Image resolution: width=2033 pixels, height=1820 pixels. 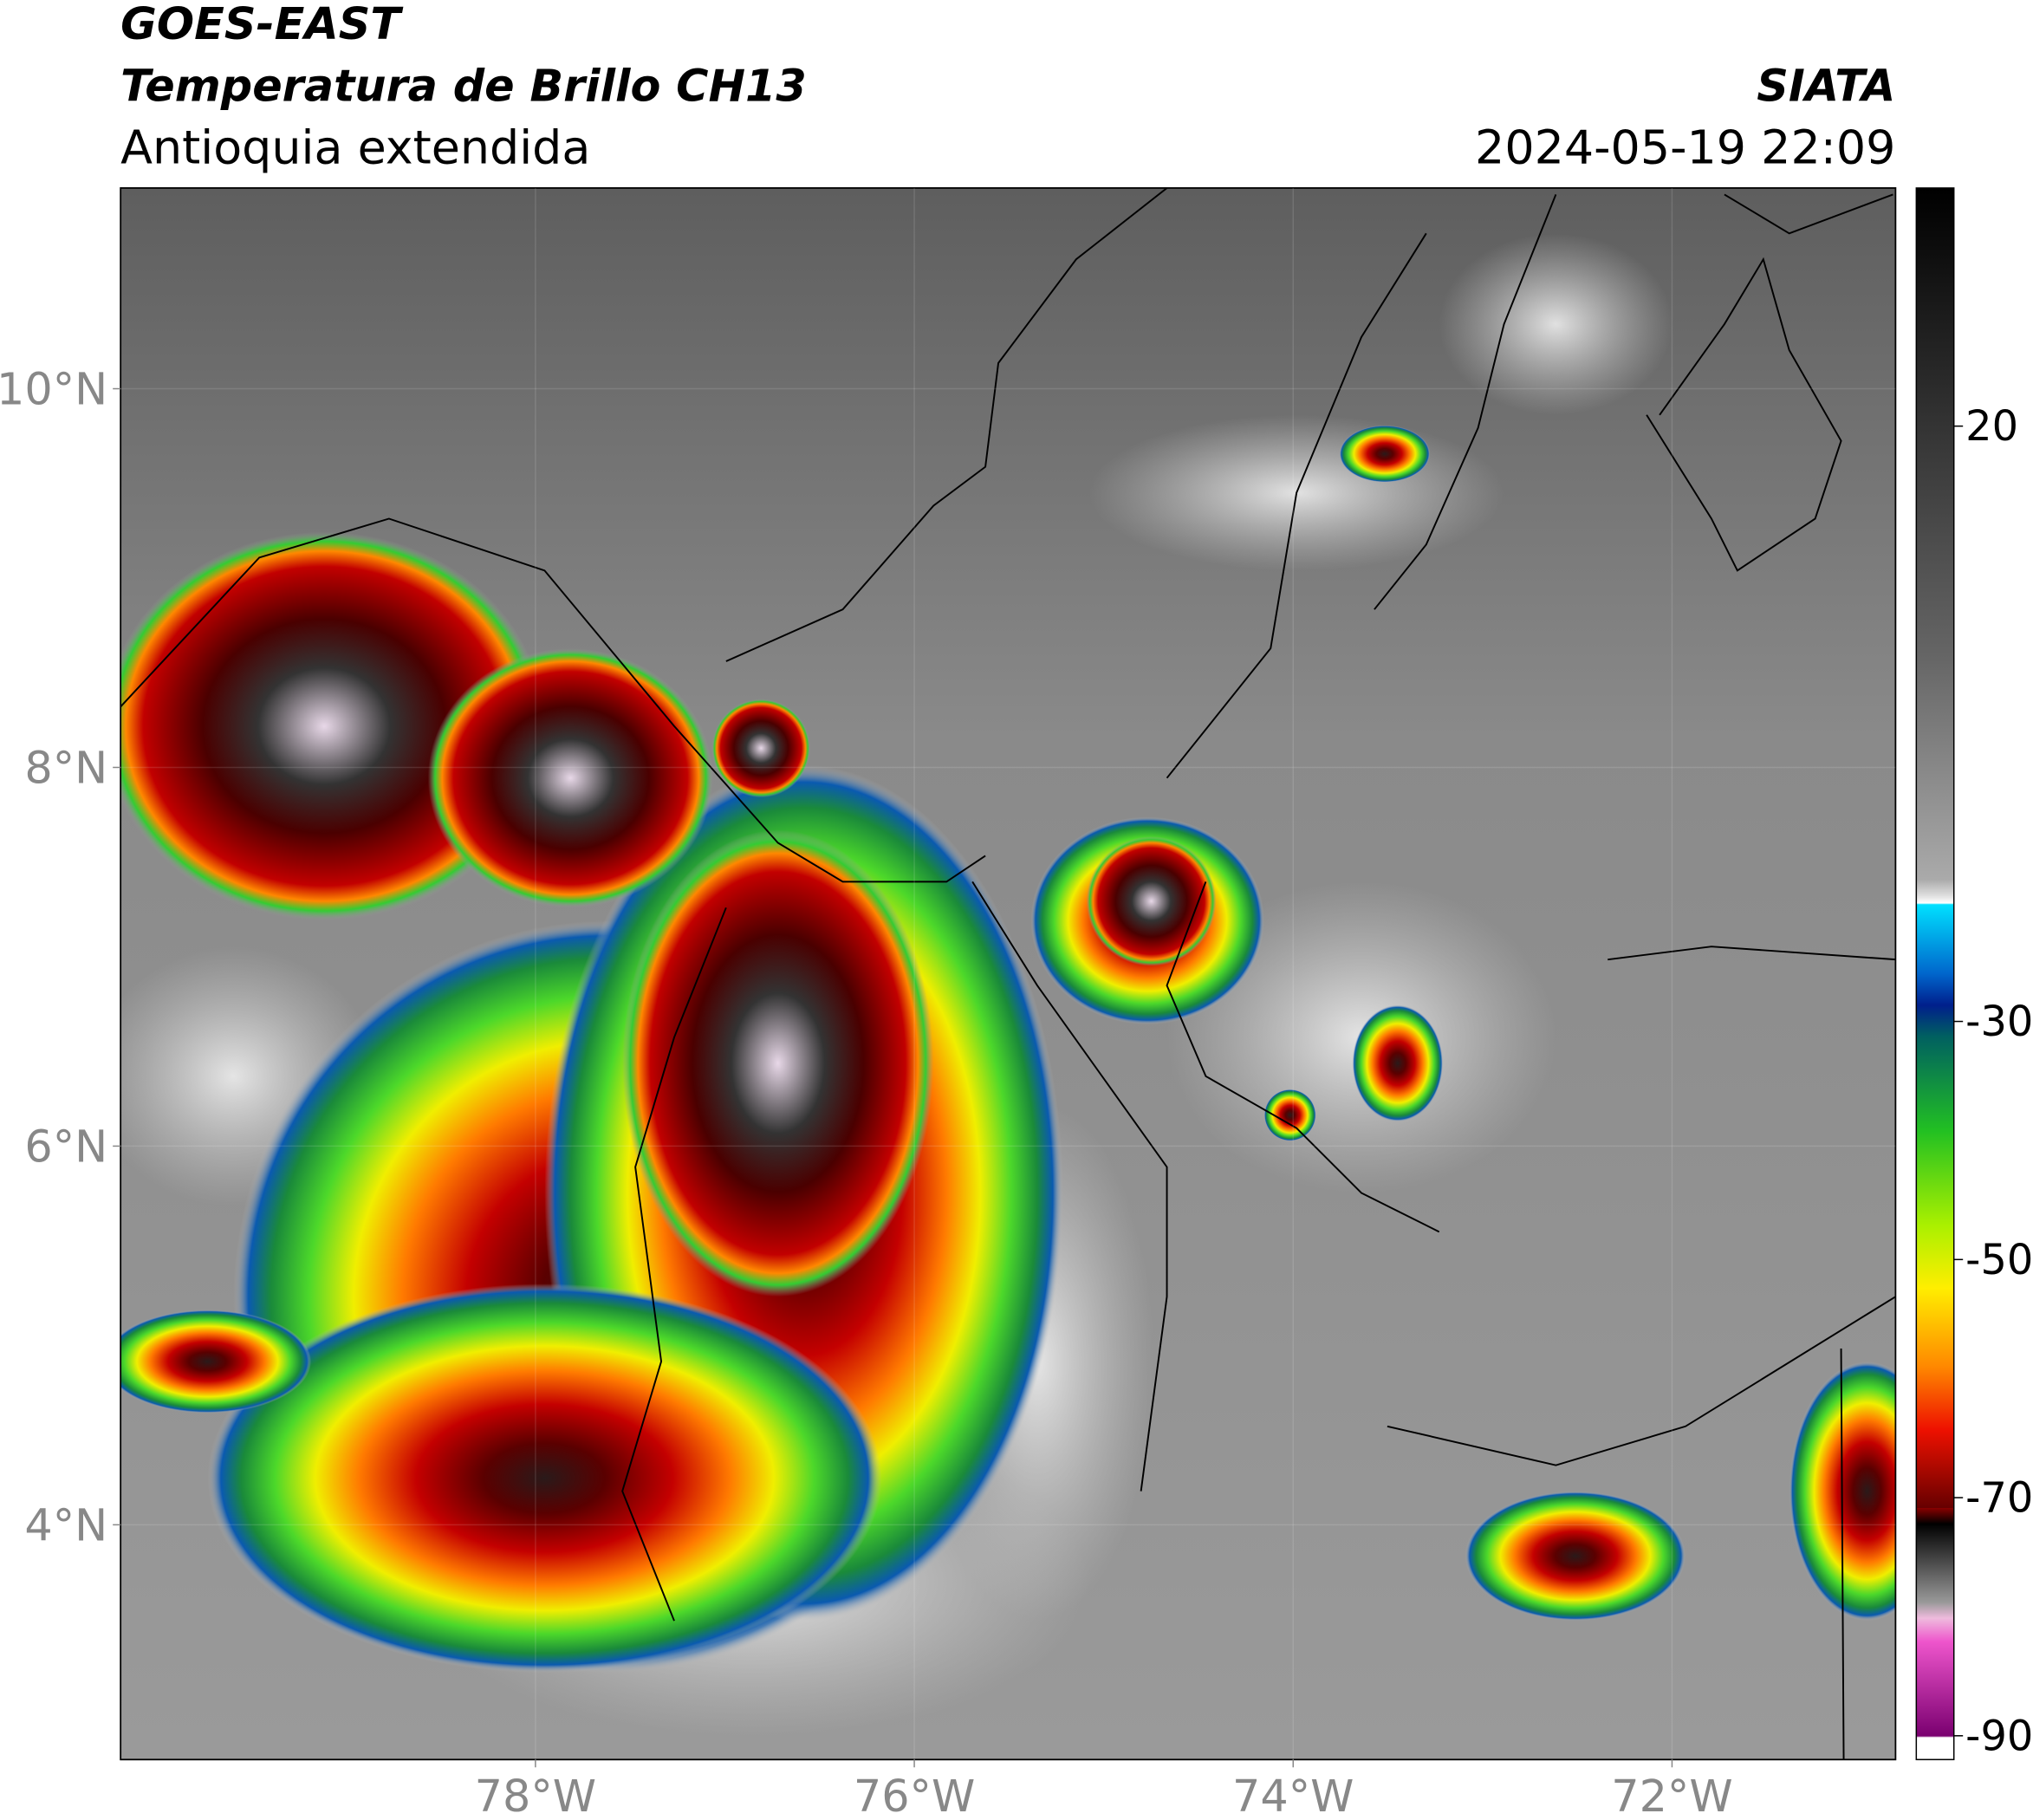 What do you see at coordinates (53, 388) in the screenshot?
I see `y-tick-label: 10°N` at bounding box center [53, 388].